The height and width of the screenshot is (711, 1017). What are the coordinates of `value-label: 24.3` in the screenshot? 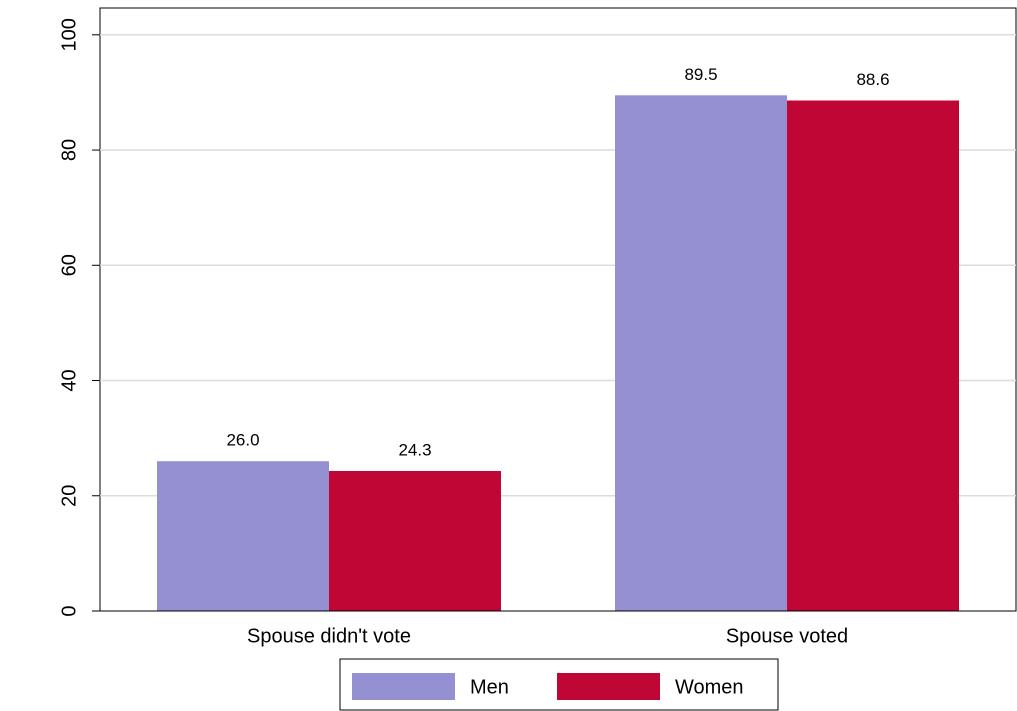 It's located at (414, 449).